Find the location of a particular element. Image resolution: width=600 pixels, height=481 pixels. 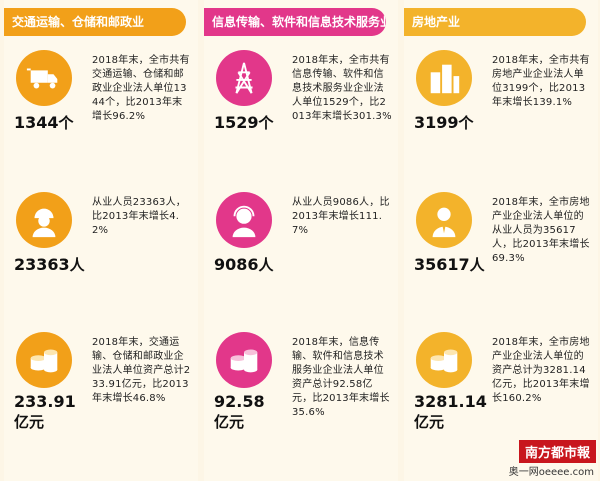

stat-value: 233.91 亿元 is located at coordinates (45, 411).